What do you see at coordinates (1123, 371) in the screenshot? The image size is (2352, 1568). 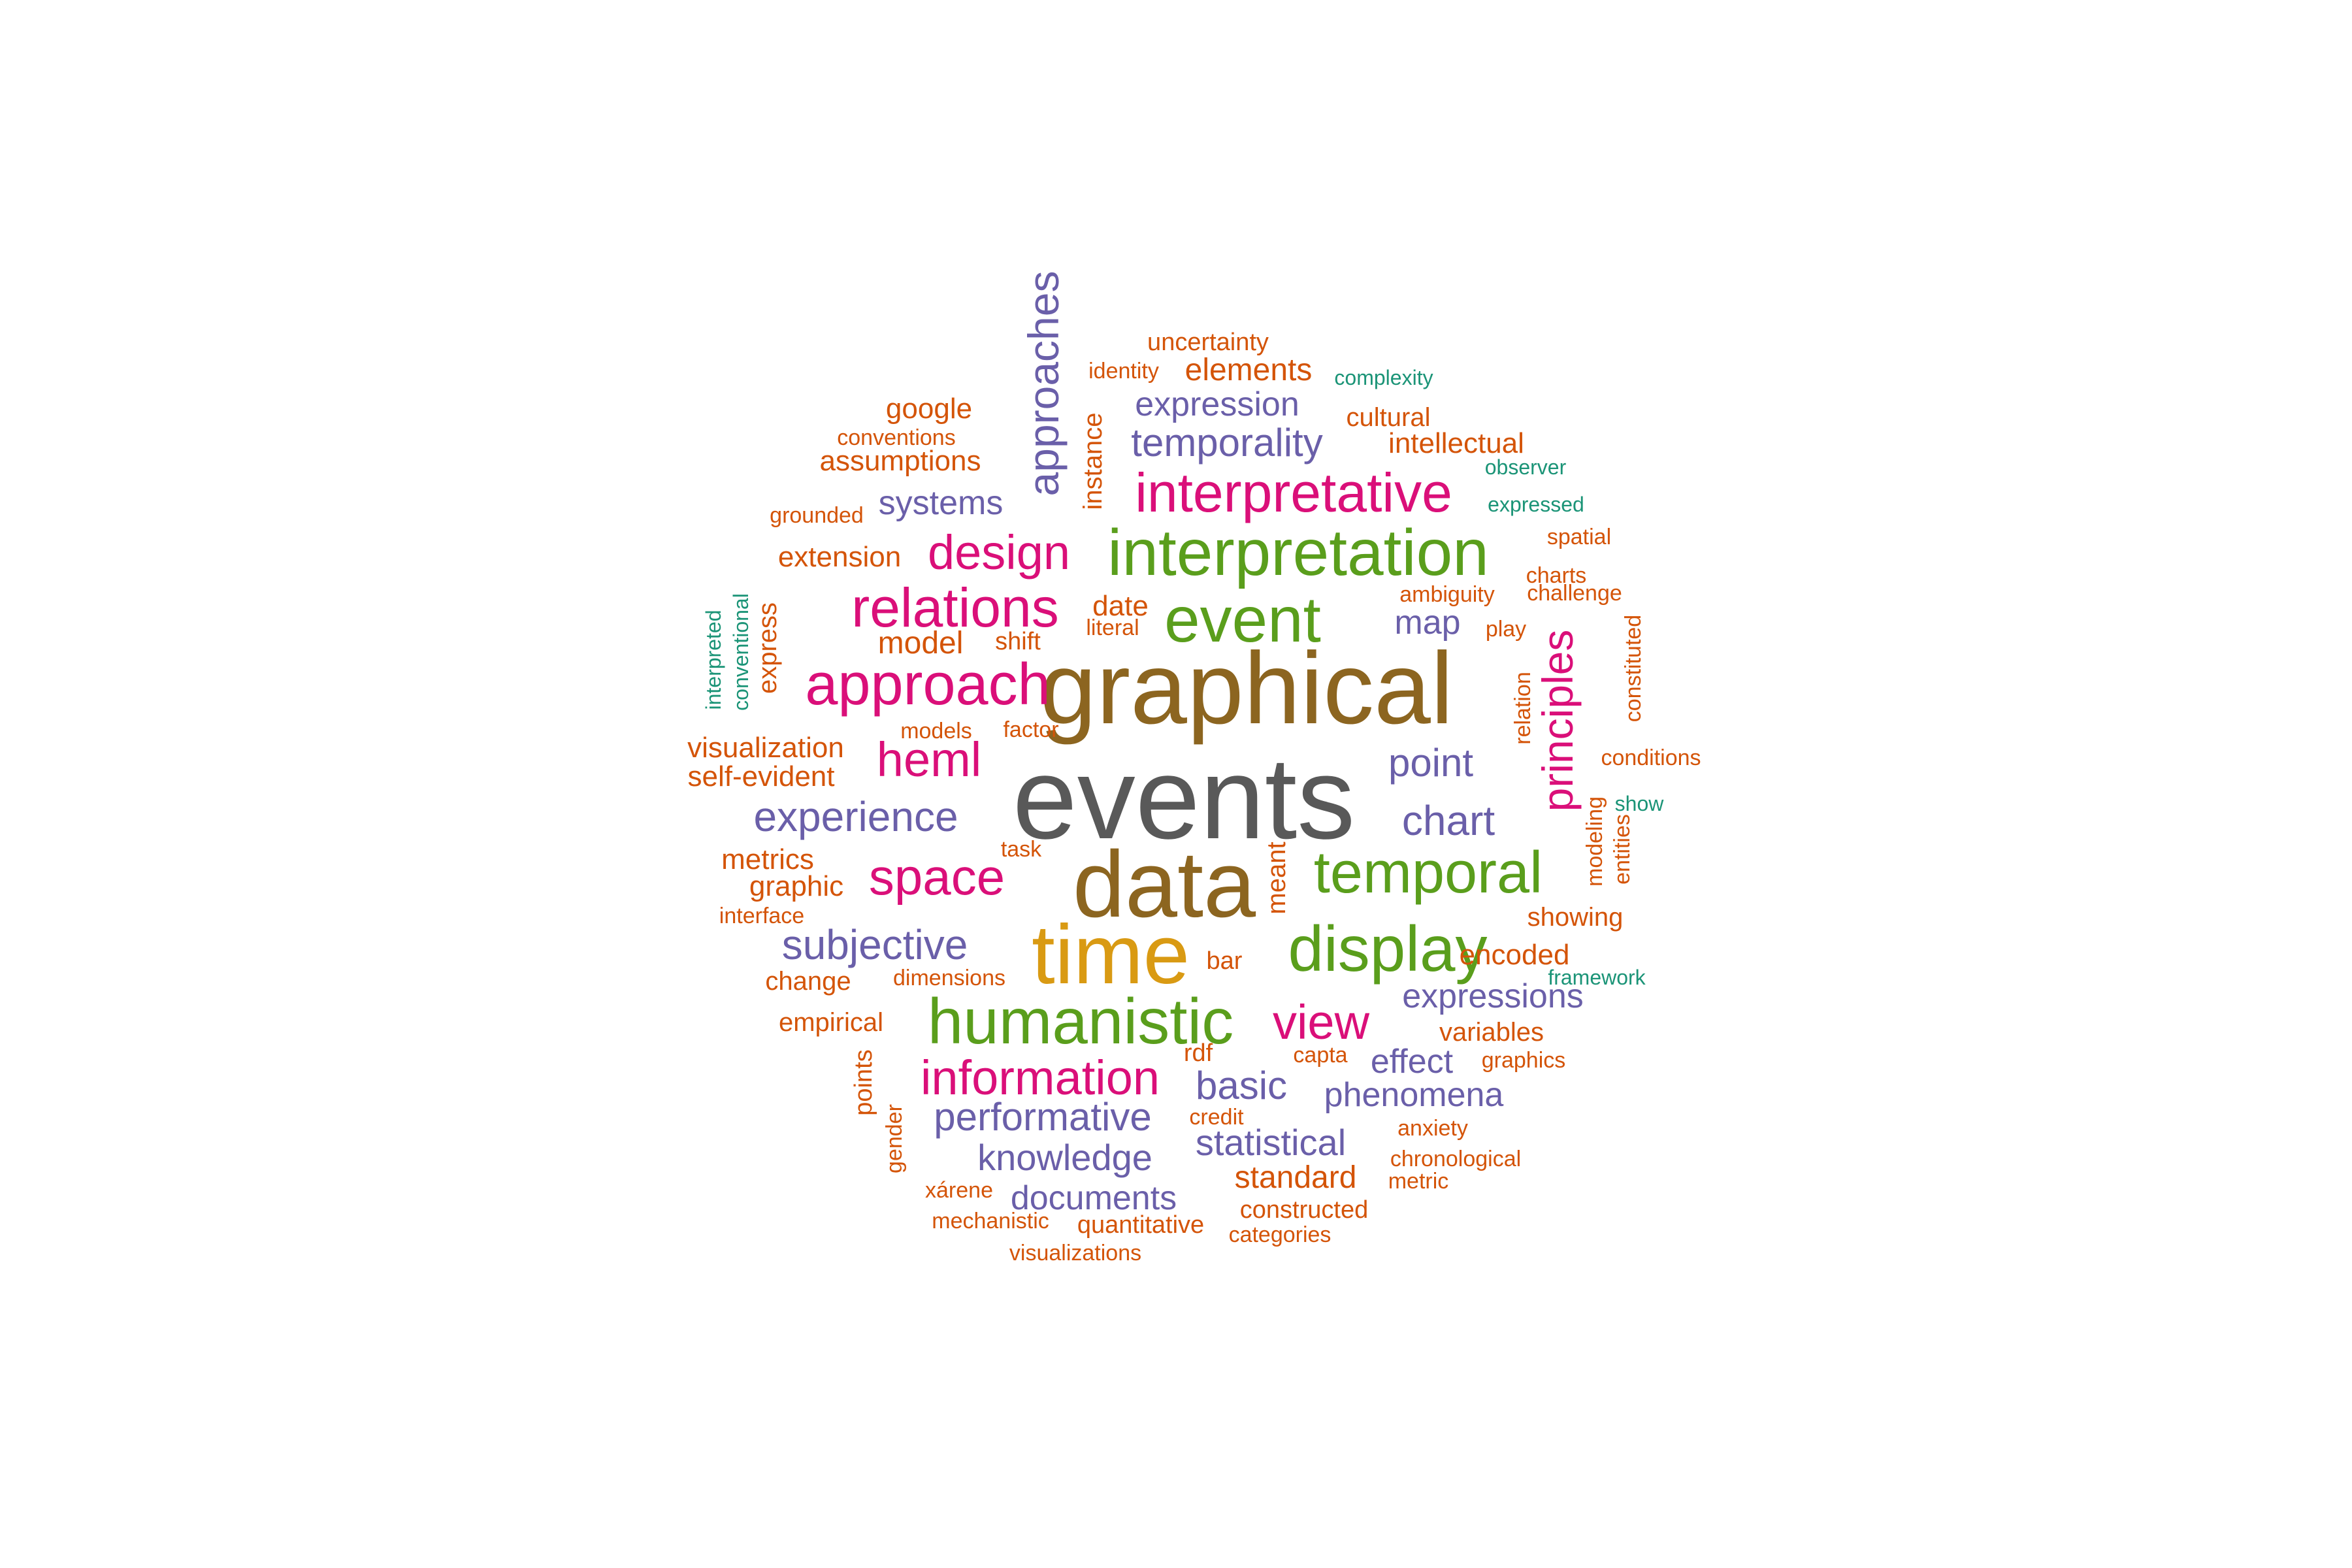 I see `word-identity: identity` at bounding box center [1123, 371].